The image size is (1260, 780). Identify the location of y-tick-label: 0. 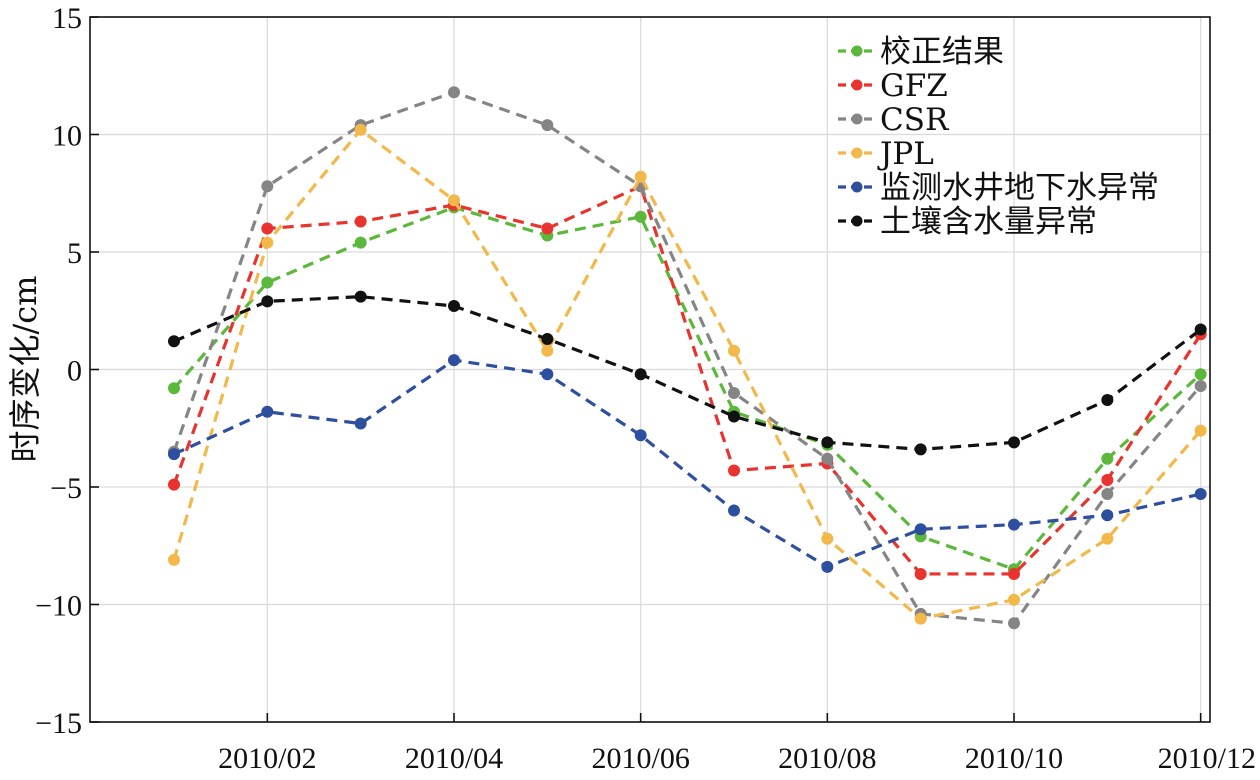
(74, 371).